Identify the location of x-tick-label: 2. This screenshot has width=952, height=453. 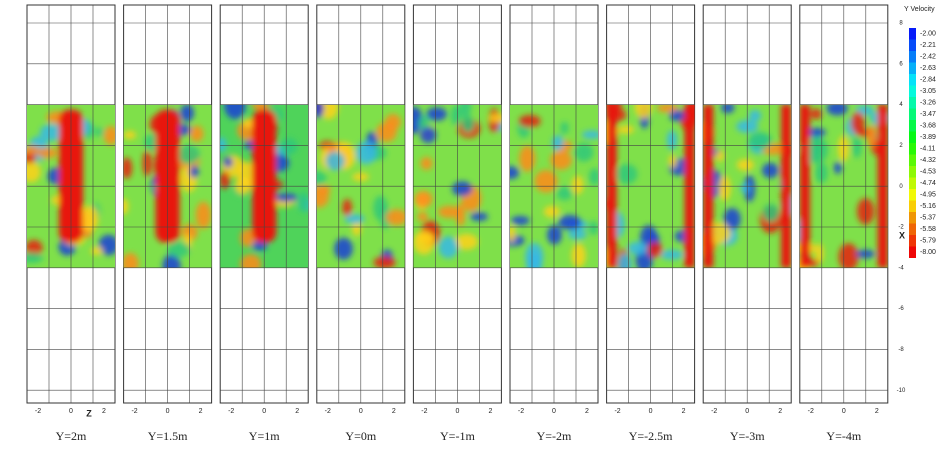
(901, 146).